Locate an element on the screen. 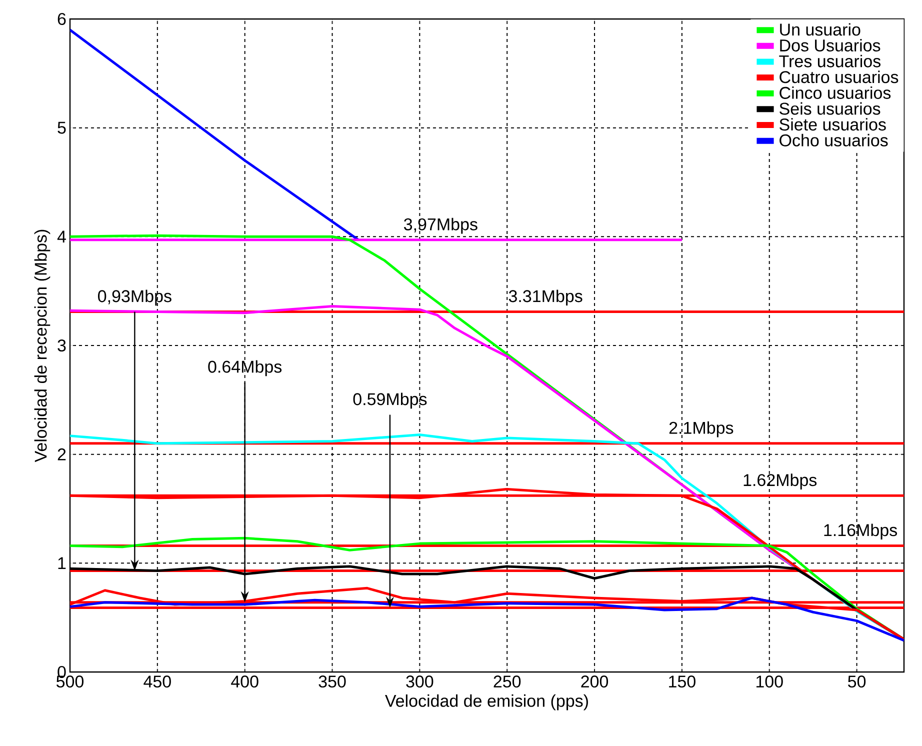 The height and width of the screenshot is (746, 922). y-tick-label: 1 is located at coordinates (62, 563).